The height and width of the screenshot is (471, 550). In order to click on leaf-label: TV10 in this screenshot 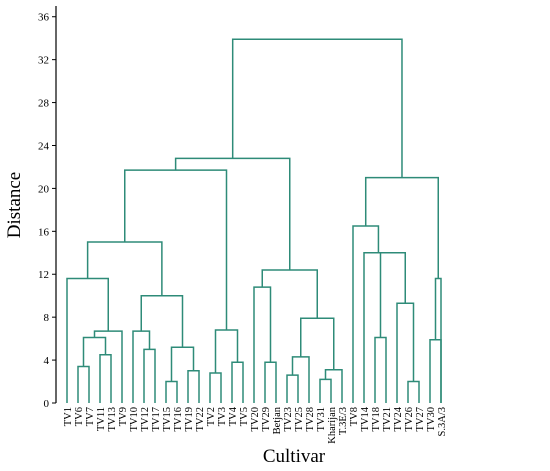, I will do `click(134, 419)`.